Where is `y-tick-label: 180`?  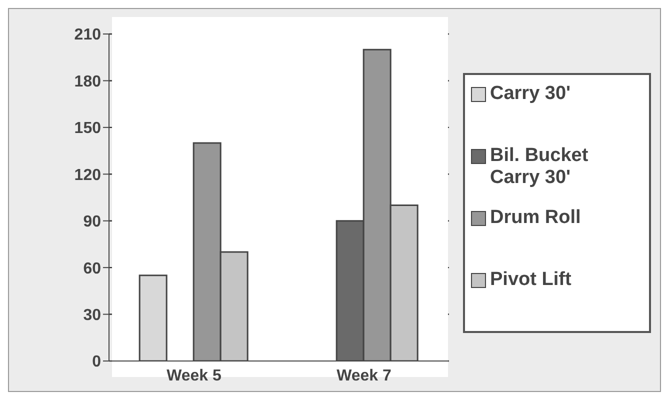
y-tick-label: 180 is located at coordinates (88, 81).